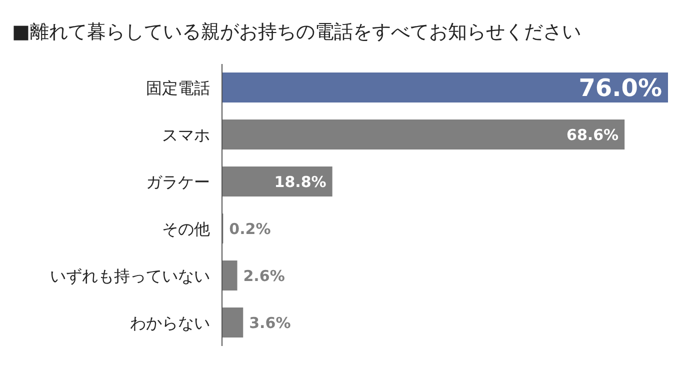 The width and height of the screenshot is (686, 370). Describe the element at coordinates (178, 88) in the screenshot. I see `y-tick-label: 固定電話` at that location.